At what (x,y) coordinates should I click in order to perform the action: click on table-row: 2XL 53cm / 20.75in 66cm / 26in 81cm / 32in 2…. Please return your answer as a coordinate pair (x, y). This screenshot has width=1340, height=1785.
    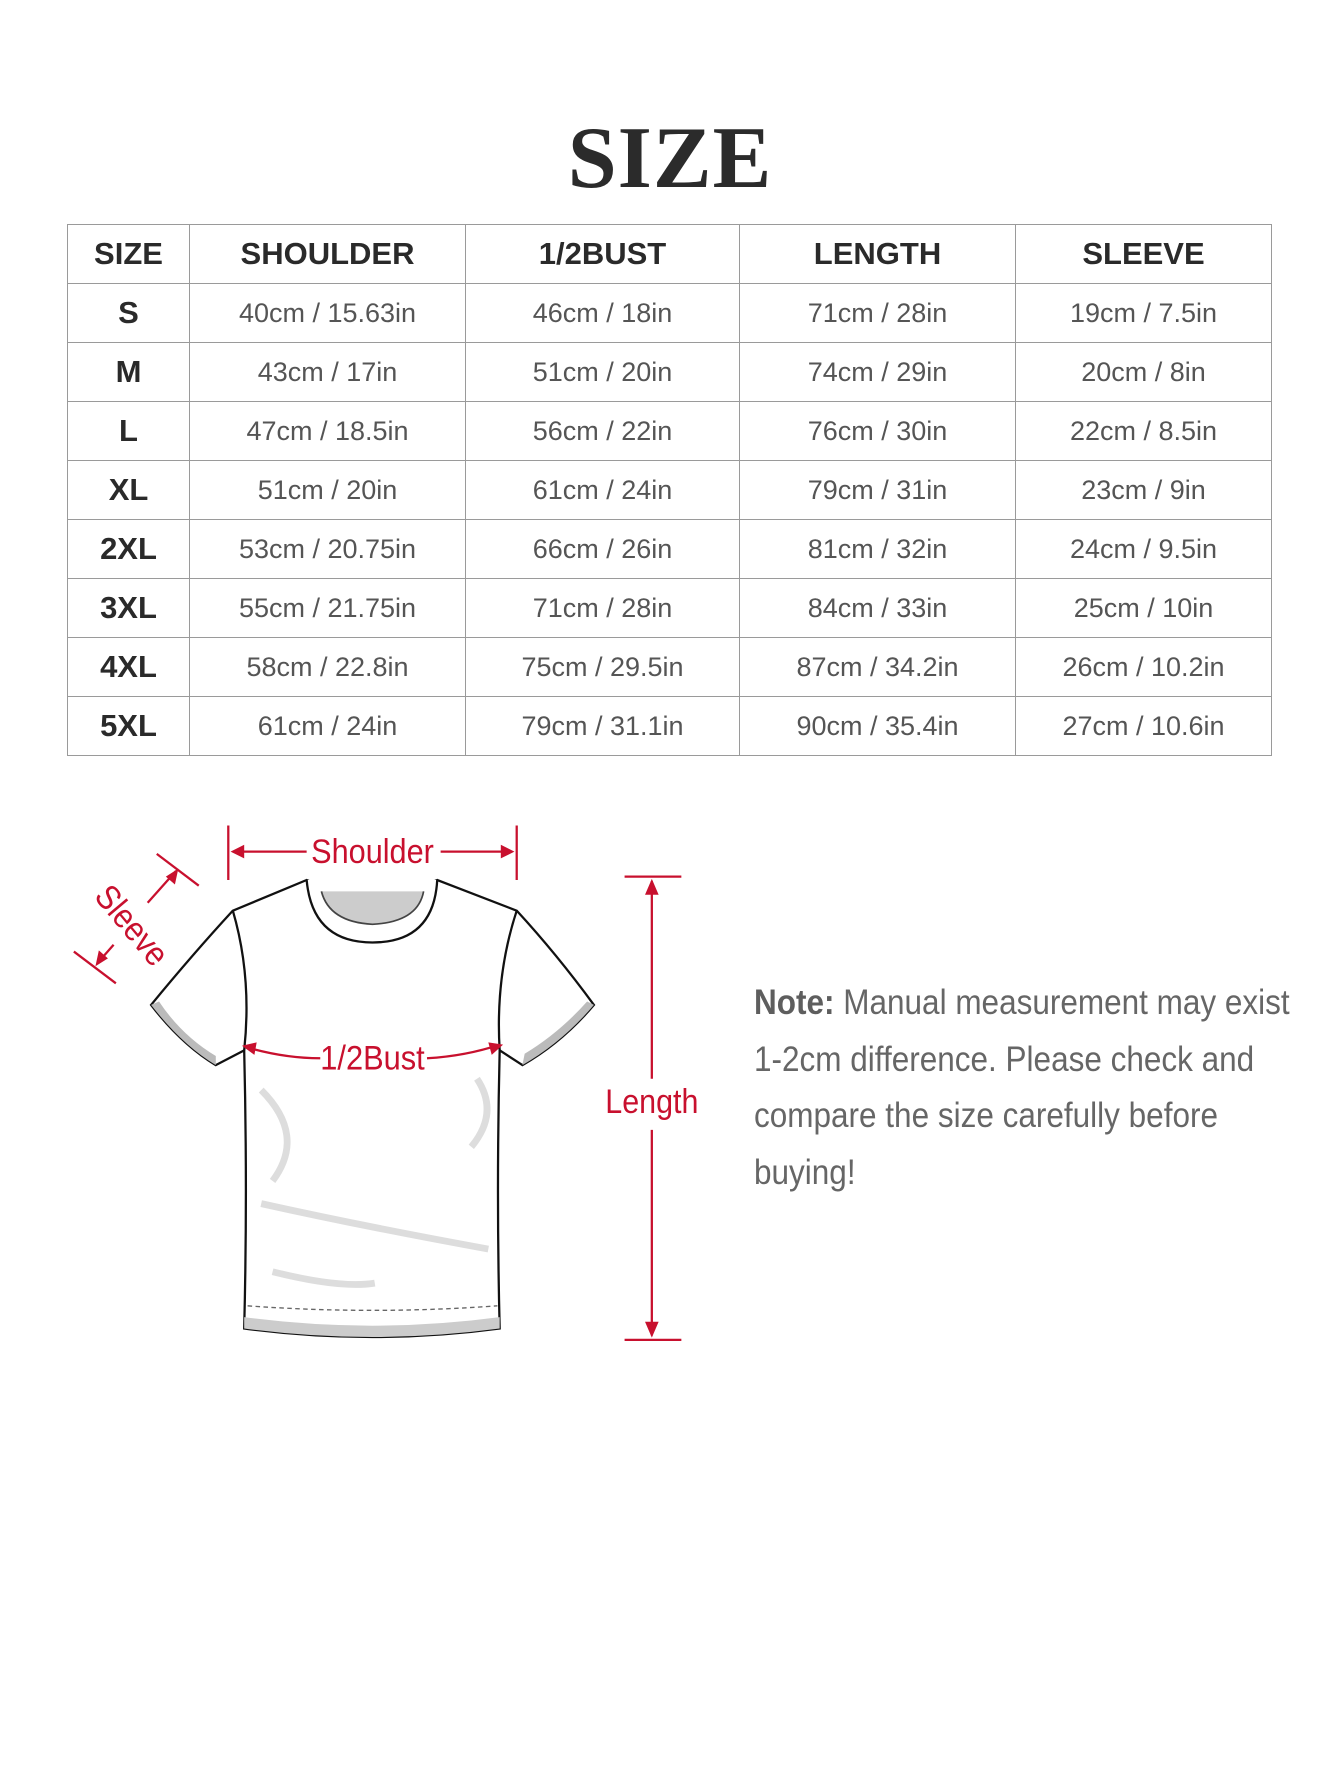
    Looking at the image, I should click on (669, 549).